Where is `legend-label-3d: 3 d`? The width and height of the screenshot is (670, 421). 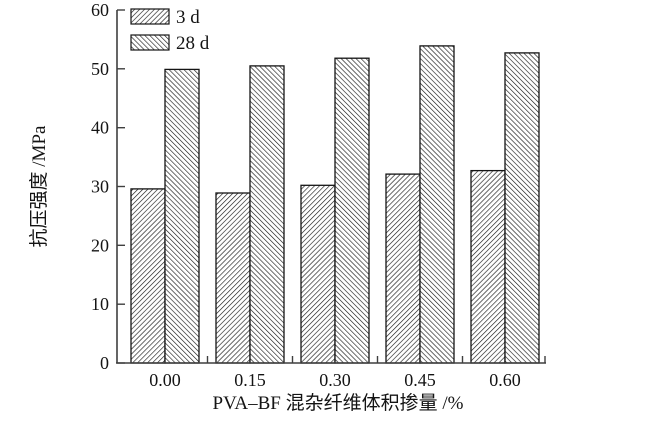 legend-label-3d: 3 d is located at coordinates (188, 17).